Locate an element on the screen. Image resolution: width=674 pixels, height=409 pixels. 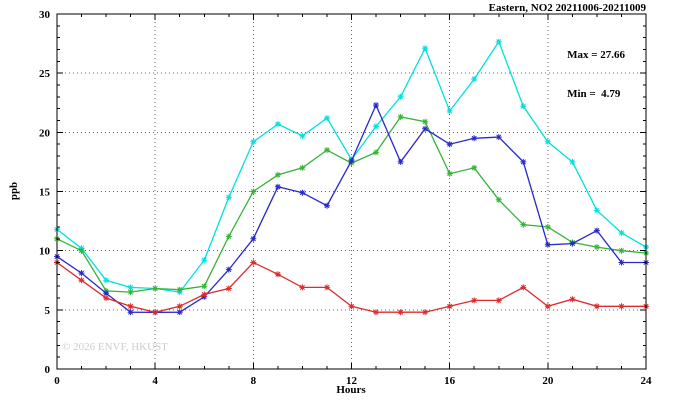
x-tick-label: 0 is located at coordinates (57, 381).